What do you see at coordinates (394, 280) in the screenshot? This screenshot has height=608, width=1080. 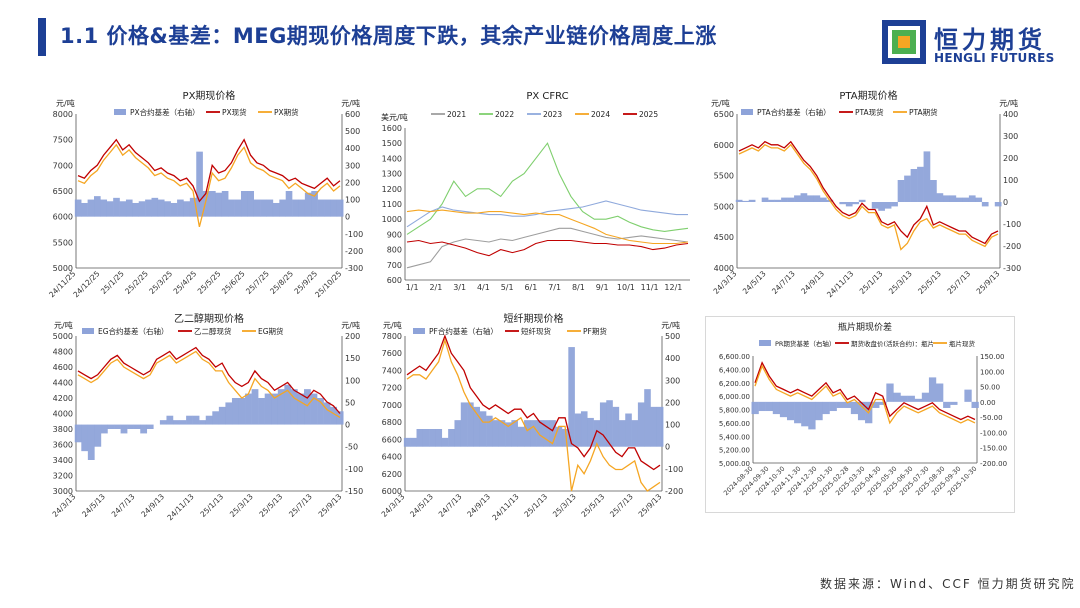 I see `y-tick-label: 600` at bounding box center [394, 280].